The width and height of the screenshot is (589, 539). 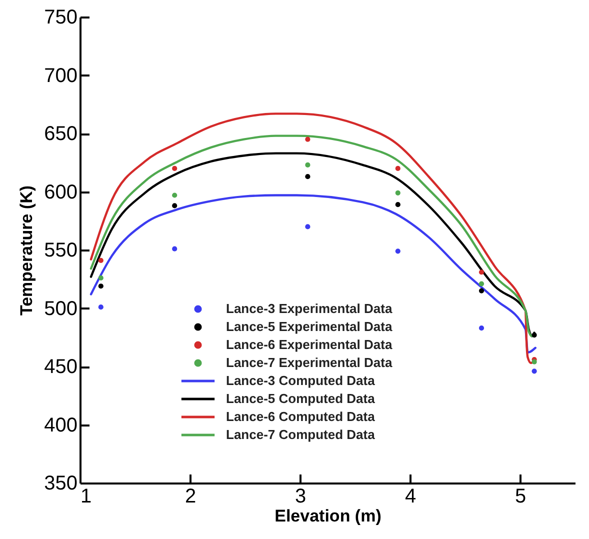 I want to click on legend-label: Lance-7 Computed Data, so click(x=301, y=434).